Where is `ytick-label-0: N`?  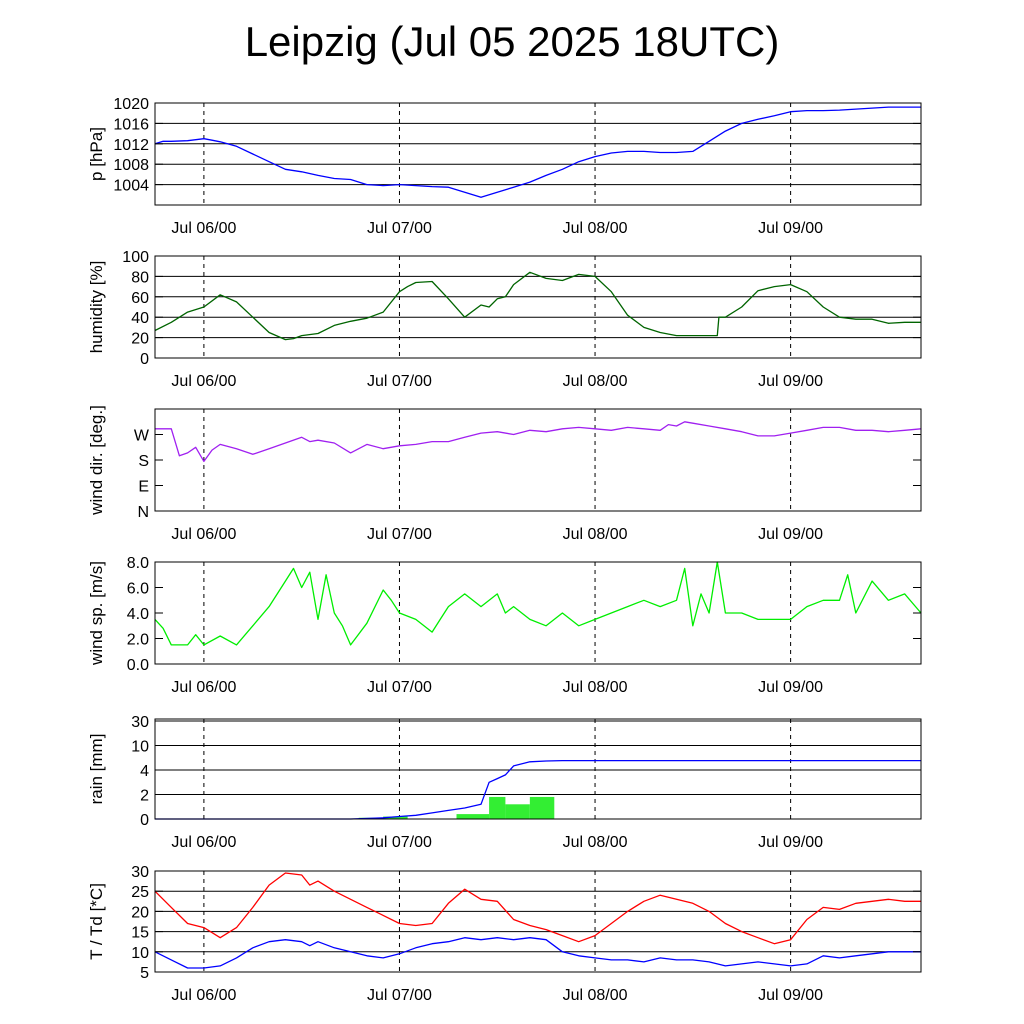 ytick-label-0: N is located at coordinates (143, 512).